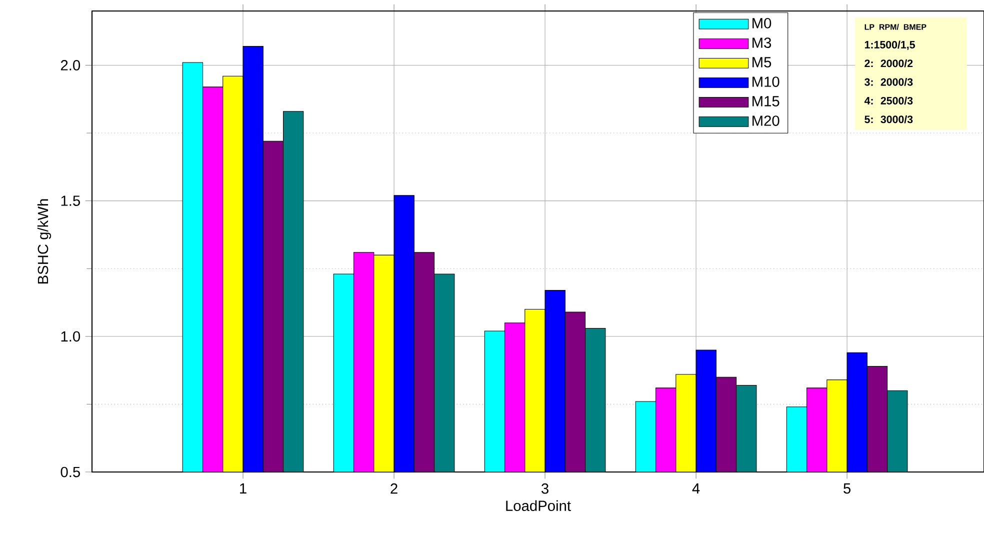  Describe the element at coordinates (70, 472) in the screenshot. I see `y-tick-label: 0.5` at that location.